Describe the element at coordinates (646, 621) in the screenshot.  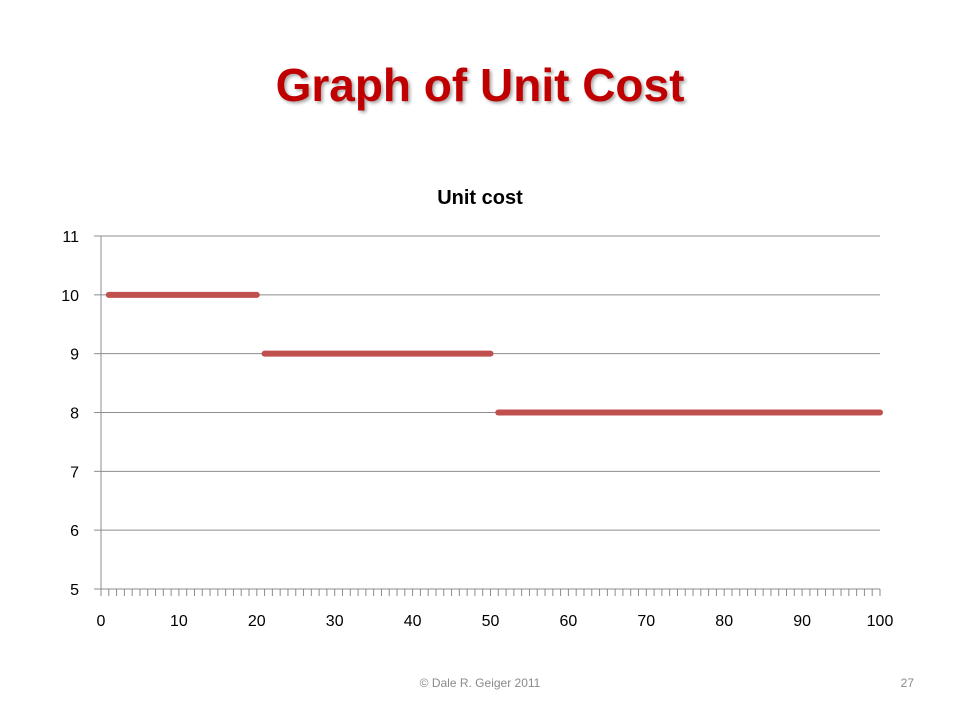
I see `x-tick-label-70: 70` at that location.